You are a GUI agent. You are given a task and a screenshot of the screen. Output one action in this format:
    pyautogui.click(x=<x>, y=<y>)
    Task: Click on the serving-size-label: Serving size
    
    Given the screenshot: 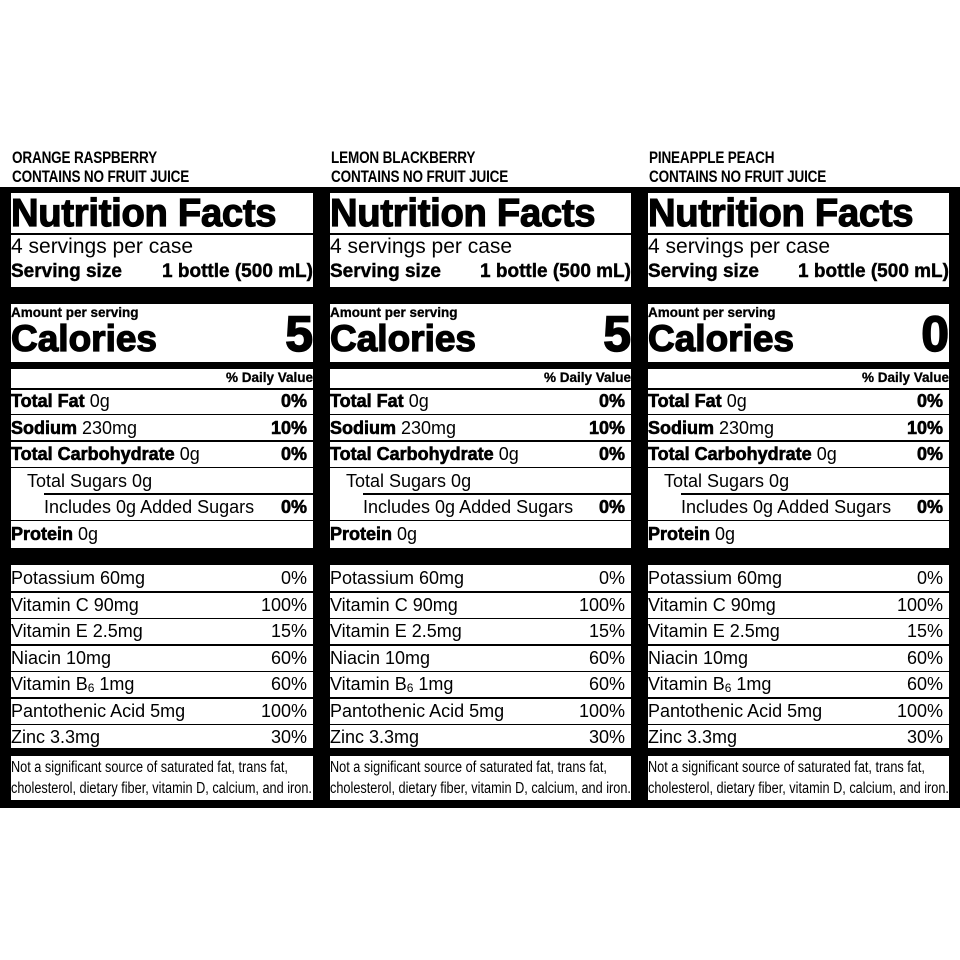 What is the action you would take?
    pyautogui.click(x=385, y=271)
    